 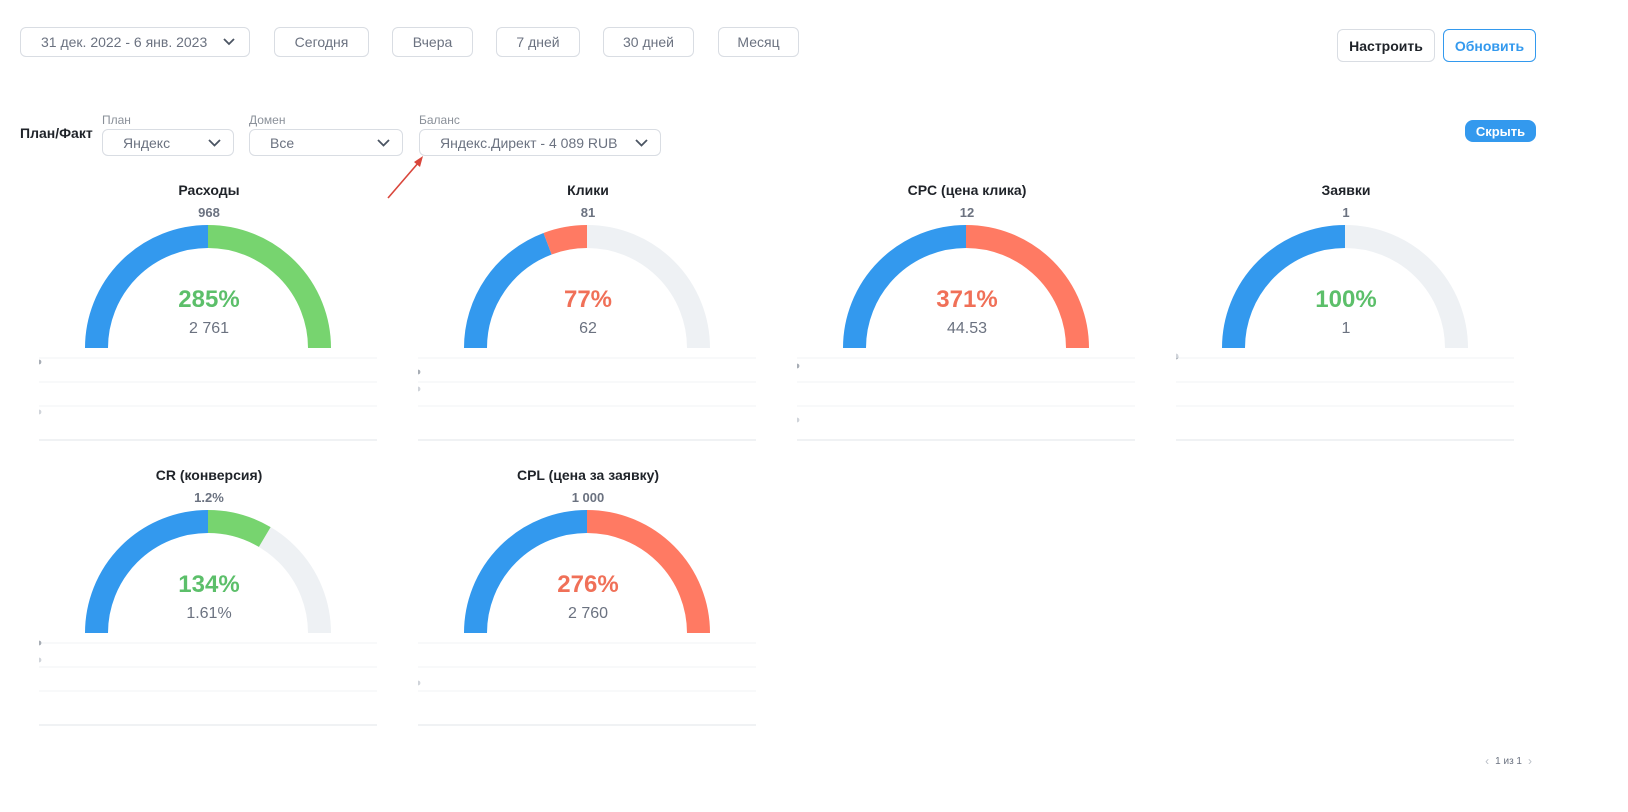 What do you see at coordinates (439, 120) in the screenshot?
I see `balance-label: Баланс` at bounding box center [439, 120].